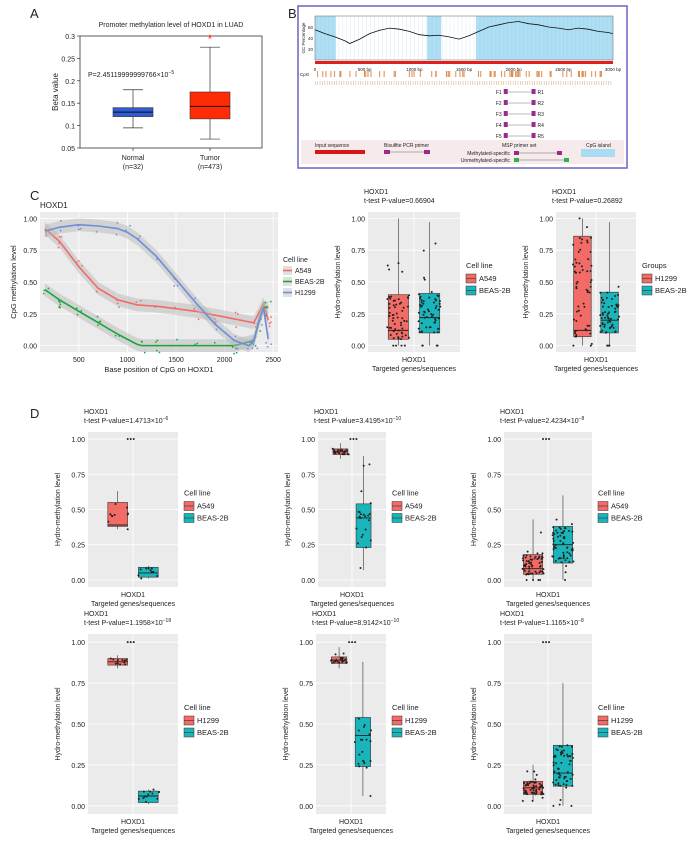 This screenshot has height=847, width=691. What do you see at coordinates (171, 92) in the screenshot?
I see `chart-a-frame` at bounding box center [171, 92].